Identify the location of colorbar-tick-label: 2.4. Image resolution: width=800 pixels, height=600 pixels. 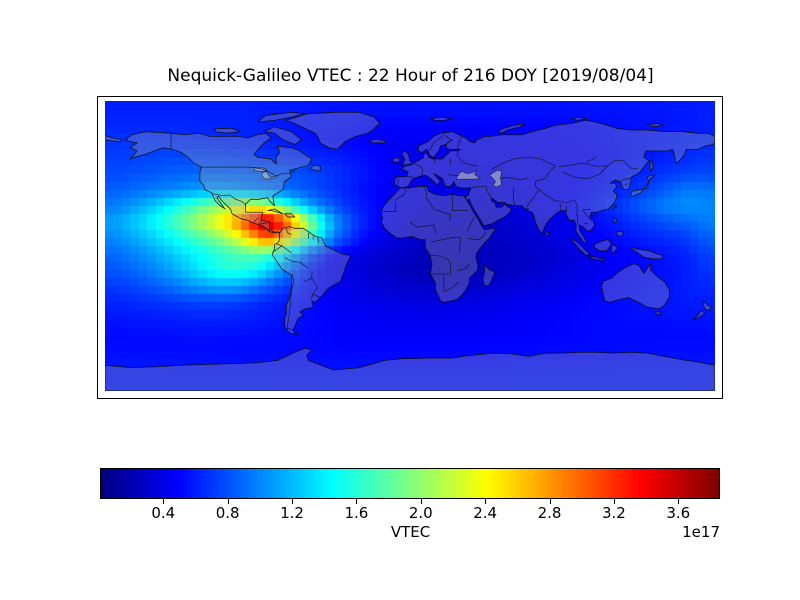
(485, 513).